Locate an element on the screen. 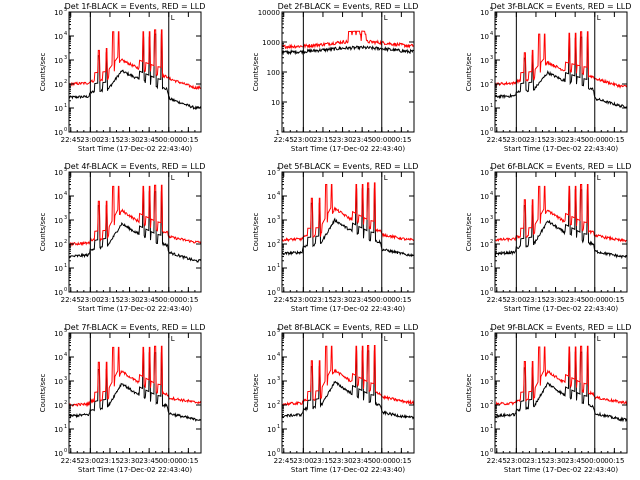 Image resolution: width=640 pixels, height=480 pixels. panel-title: Det 6f-BLACK = Events, RED = LLD is located at coordinates (561, 166).